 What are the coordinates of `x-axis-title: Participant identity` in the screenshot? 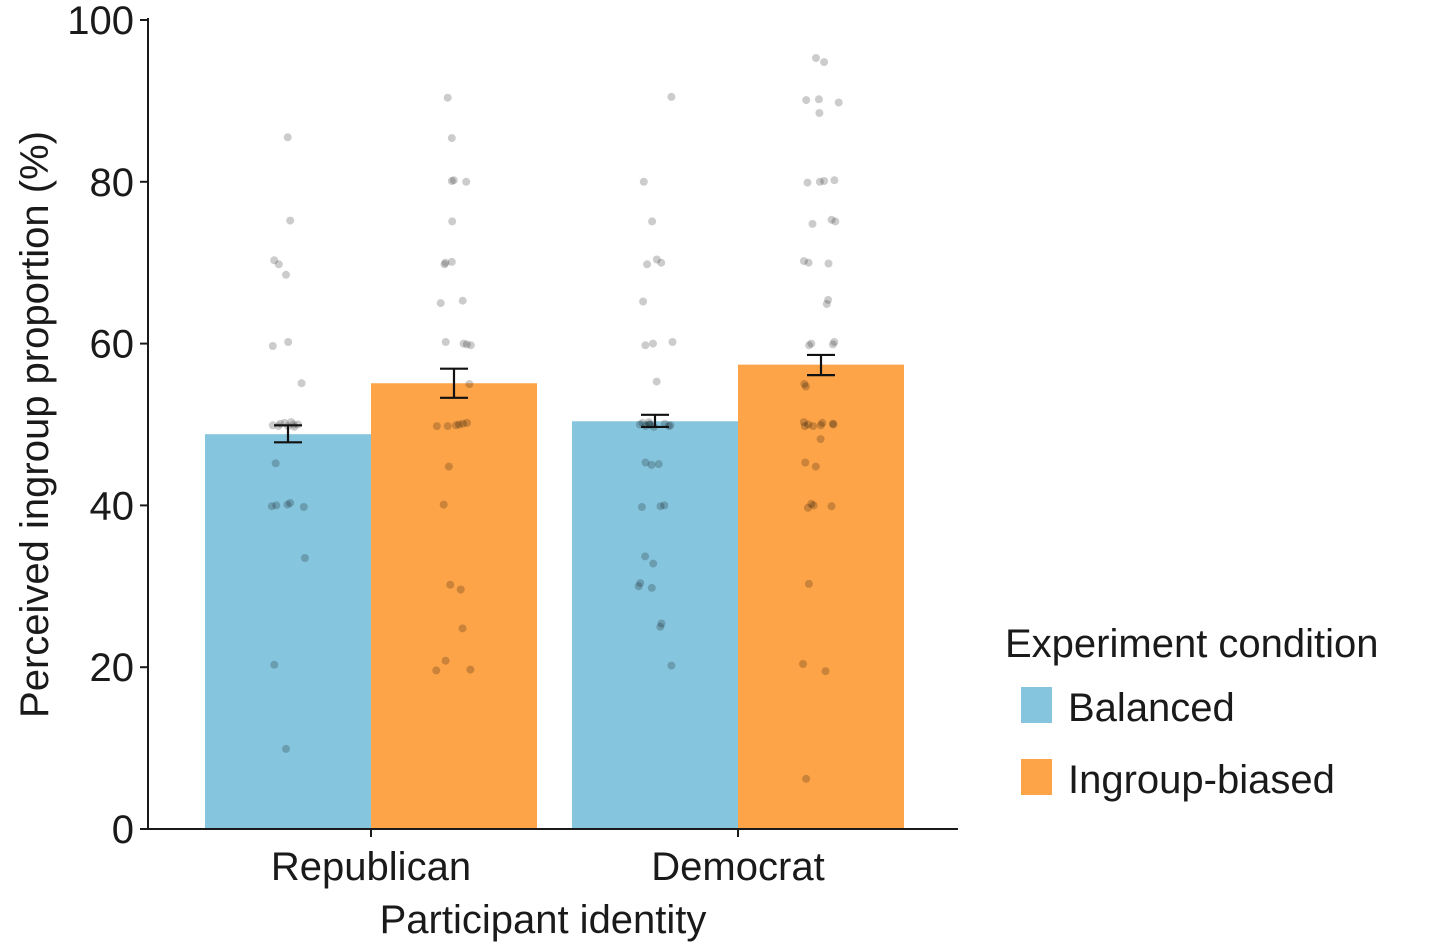 It's located at (543, 920).